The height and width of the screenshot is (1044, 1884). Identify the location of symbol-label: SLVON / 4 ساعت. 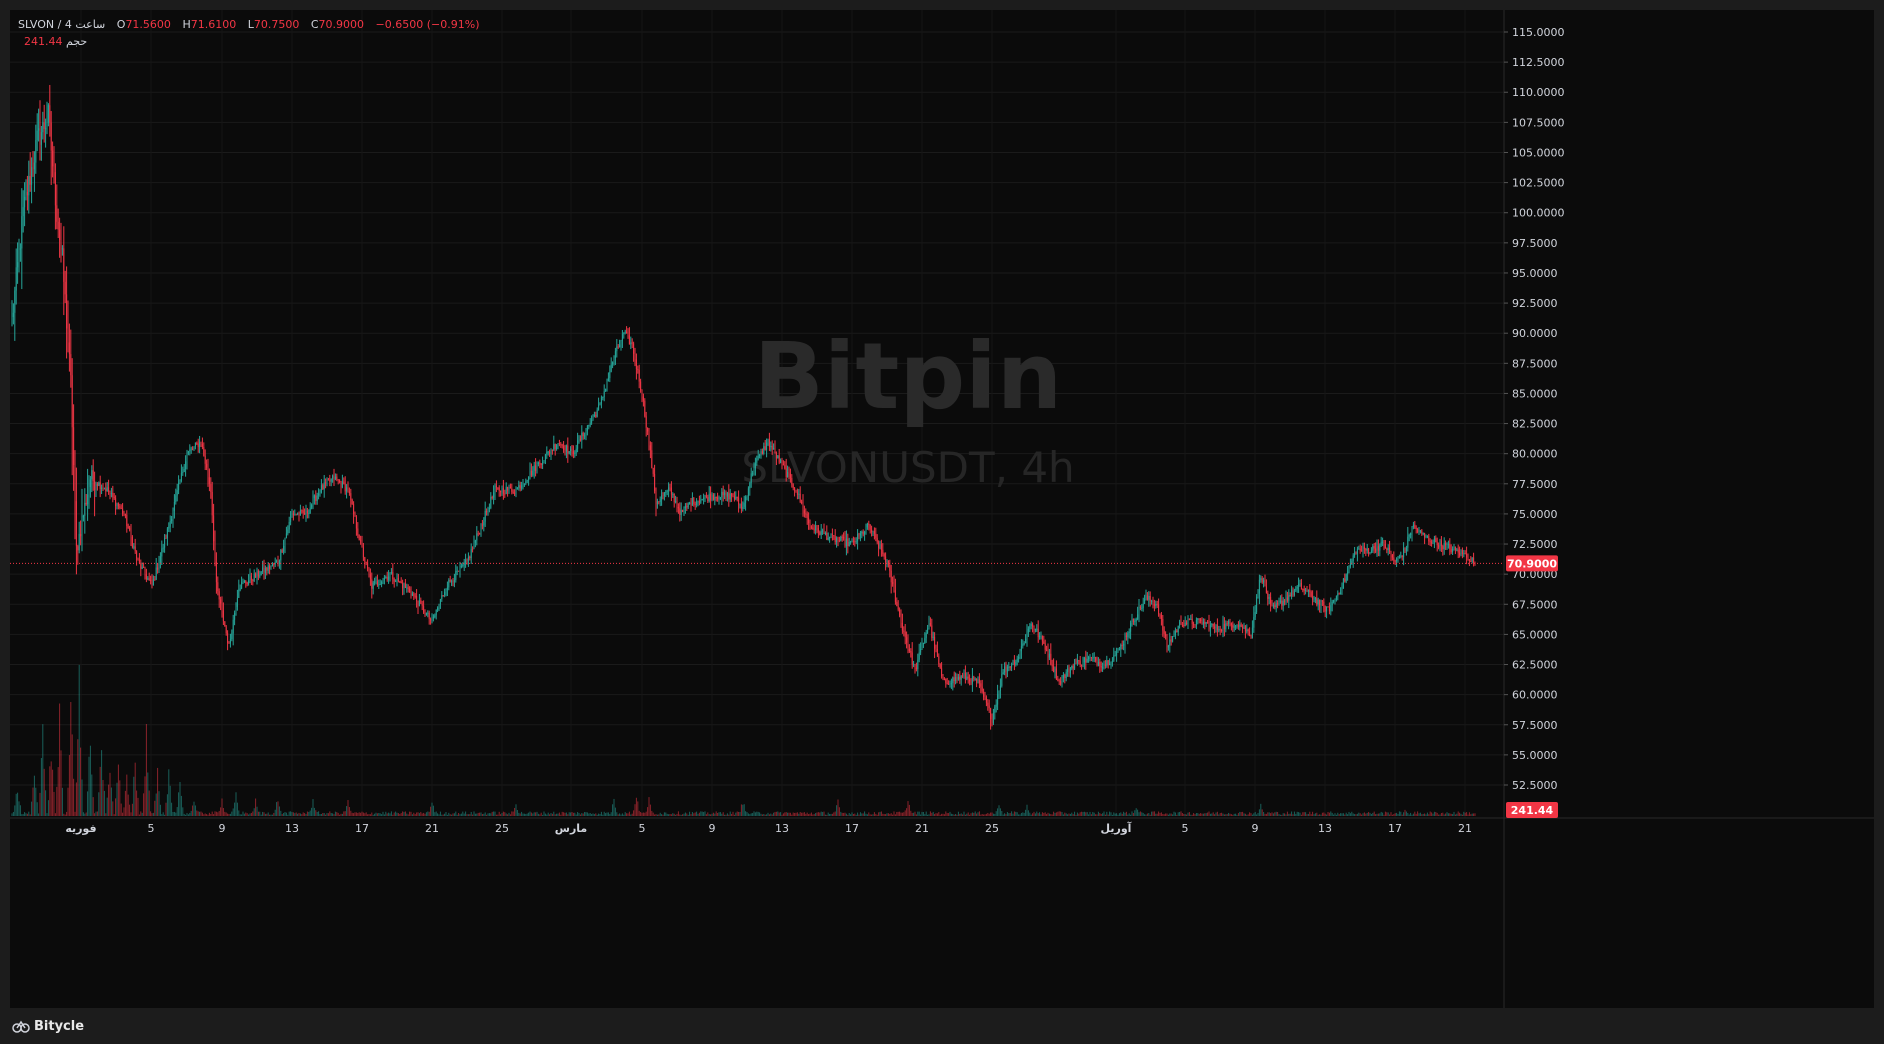
(62, 24).